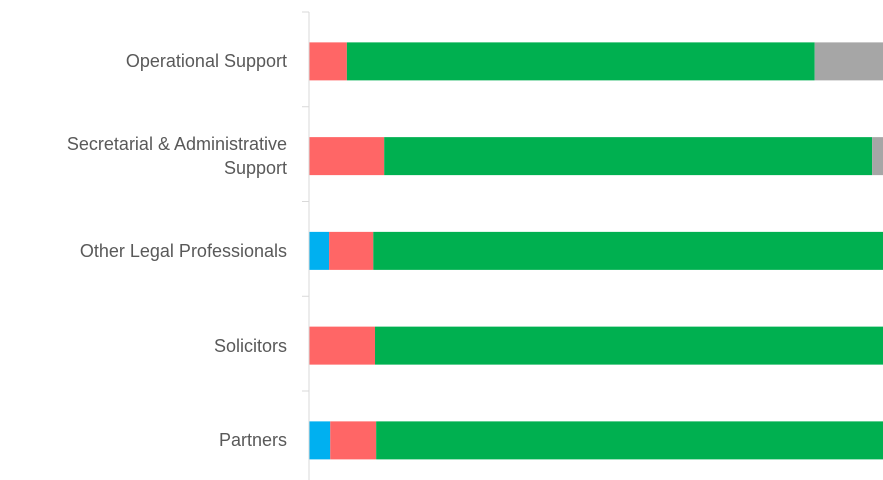 The image size is (883, 480). Describe the element at coordinates (183, 250) in the screenshot. I see `y-tick-label: Other Legal Professionals` at that location.